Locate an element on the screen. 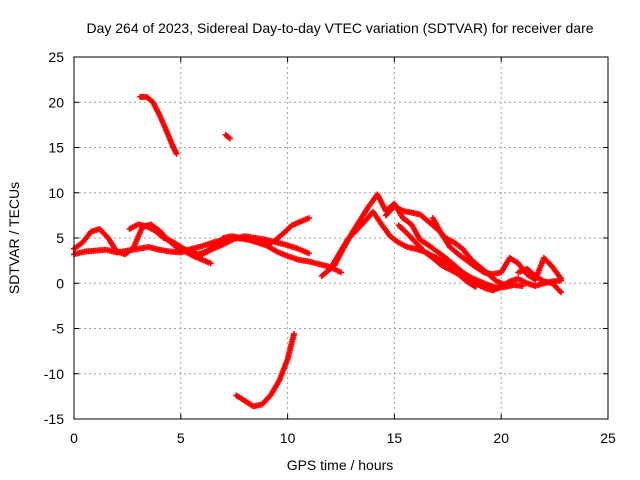 This screenshot has width=640, height=480. x-tick-label: 25 is located at coordinates (608, 438).